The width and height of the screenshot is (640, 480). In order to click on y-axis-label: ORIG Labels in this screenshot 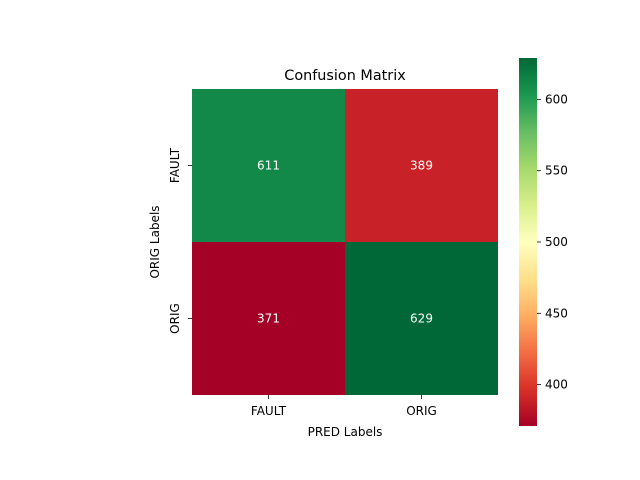, I will do `click(155, 241)`.